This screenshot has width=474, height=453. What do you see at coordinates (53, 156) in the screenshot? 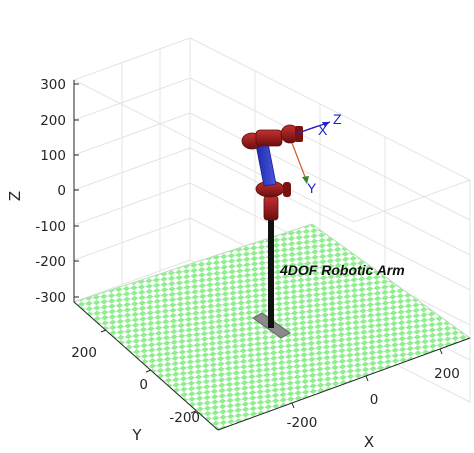
I see `z-tick-label: 100` at bounding box center [53, 156].